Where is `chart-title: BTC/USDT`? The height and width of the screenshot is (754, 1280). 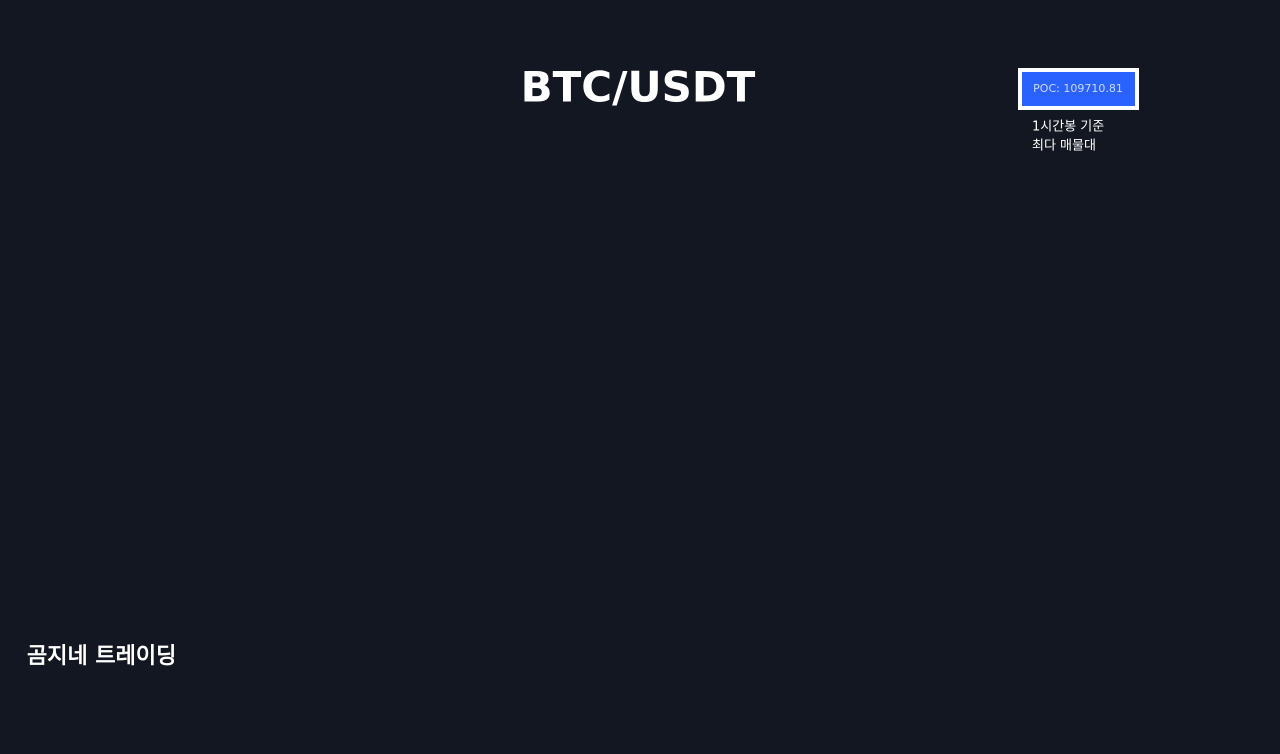
chart-title: BTC/USDT is located at coordinates (638, 87).